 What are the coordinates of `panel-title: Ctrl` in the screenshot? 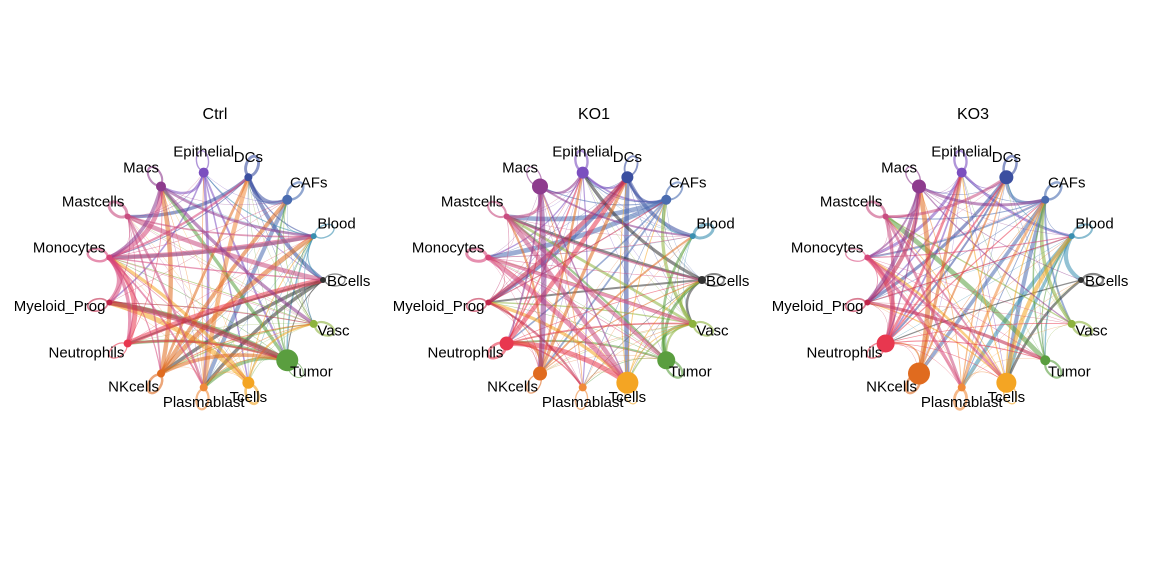 It's located at (215, 114).